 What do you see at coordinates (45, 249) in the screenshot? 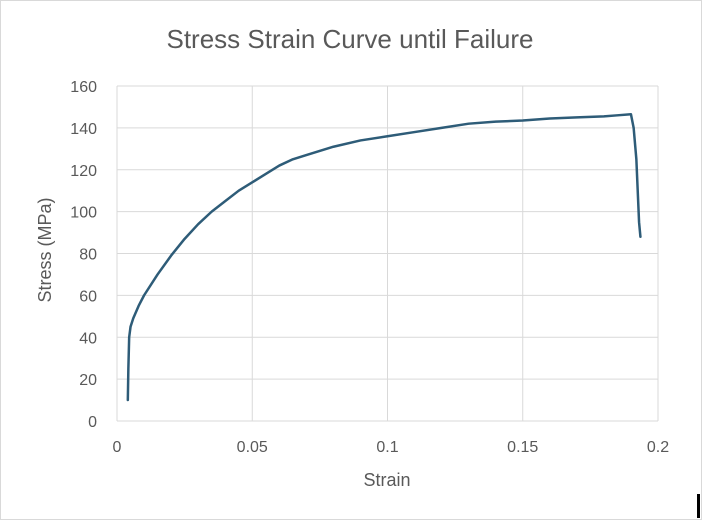
I see `y-axis-title: Stress (MPa)` at bounding box center [45, 249].